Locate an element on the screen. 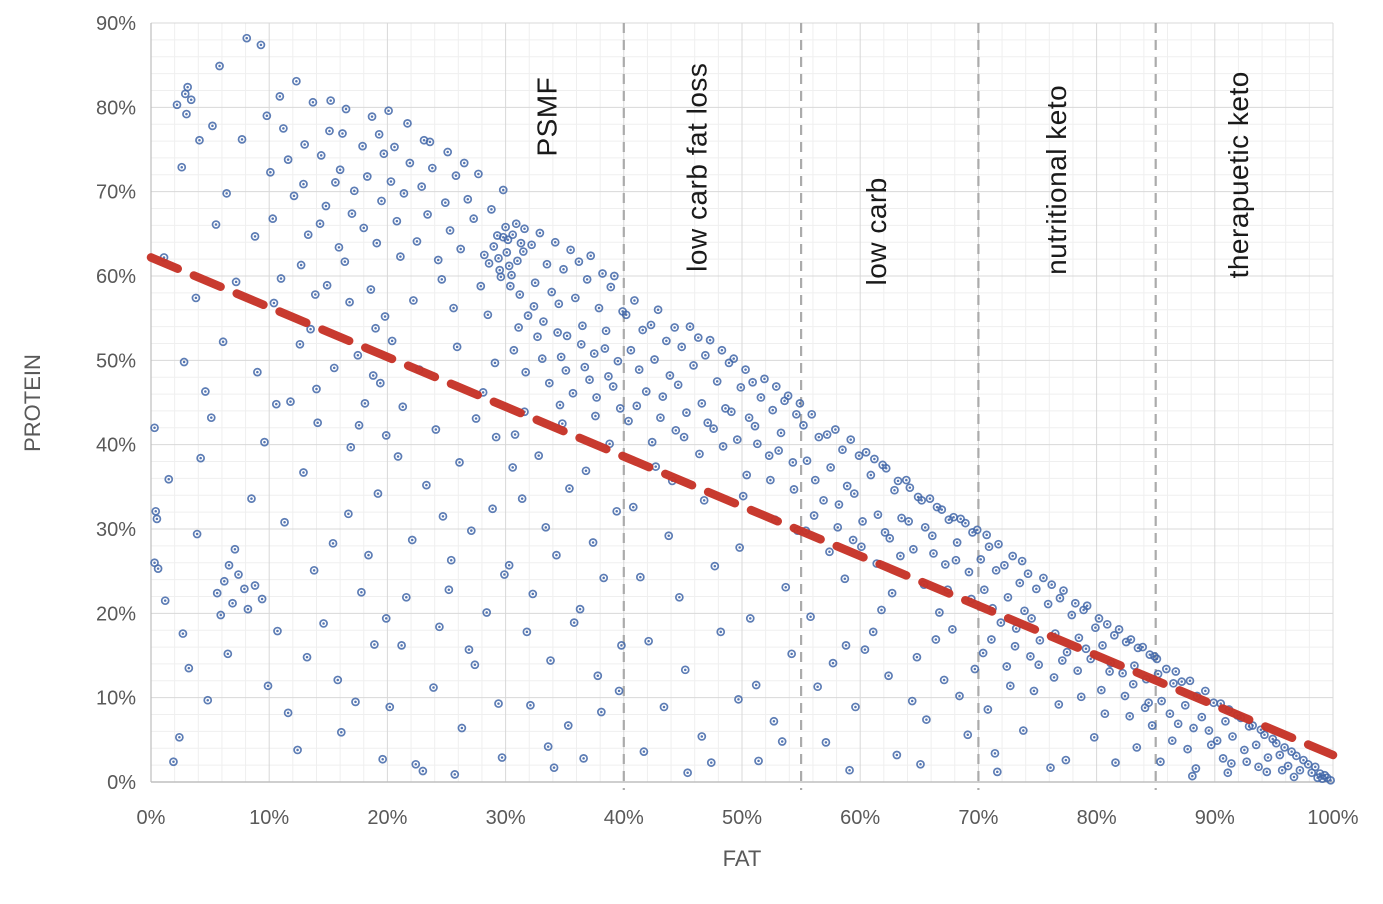  x-tick-label: 30% is located at coordinates (506, 818).